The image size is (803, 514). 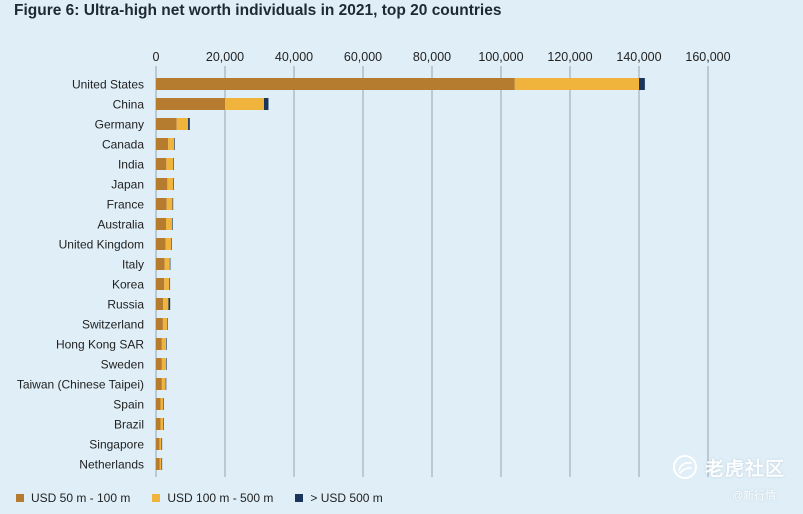 I want to click on x-tick-label: 80,000, so click(x=432, y=57).